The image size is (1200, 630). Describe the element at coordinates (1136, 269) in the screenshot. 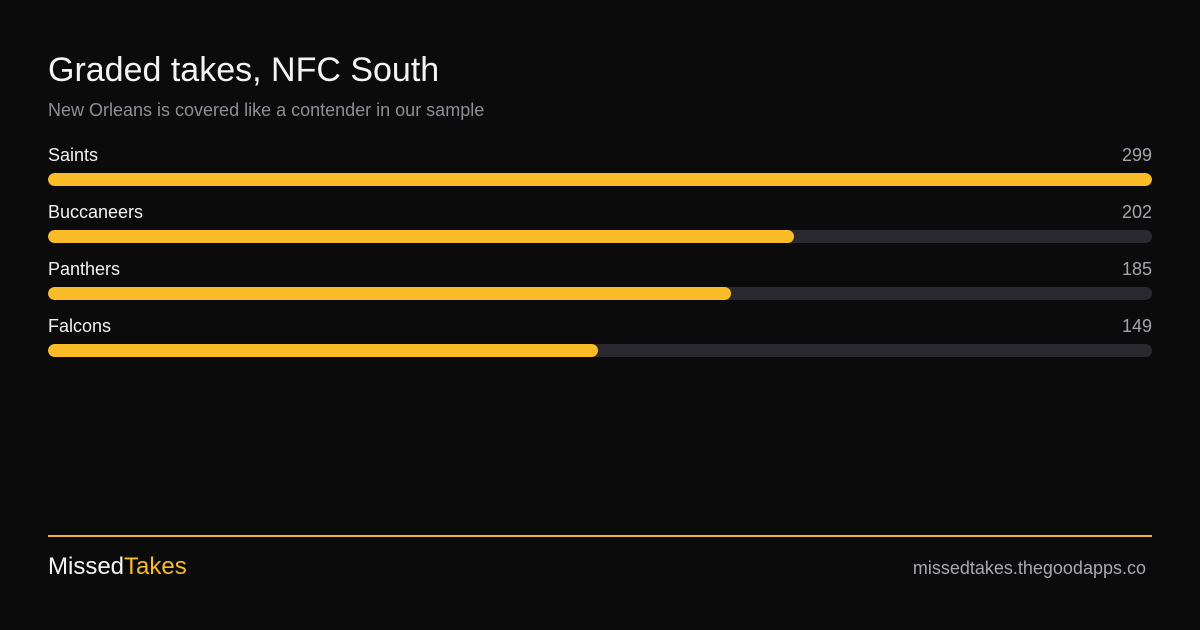

I see `bar-value-label: 185` at that location.